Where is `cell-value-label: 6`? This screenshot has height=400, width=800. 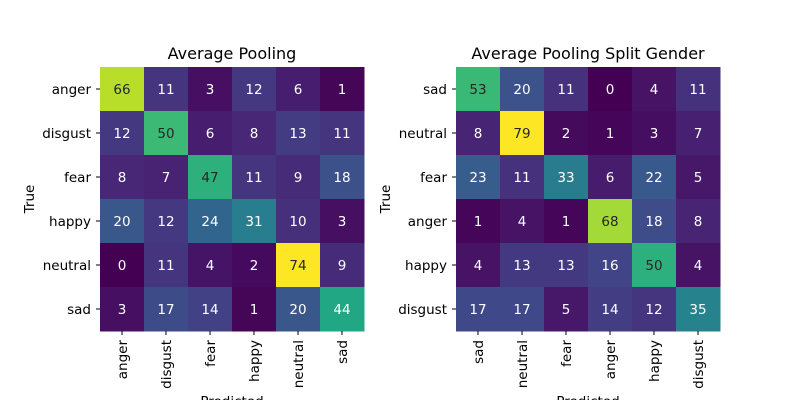
cell-value-label: 6 is located at coordinates (610, 178).